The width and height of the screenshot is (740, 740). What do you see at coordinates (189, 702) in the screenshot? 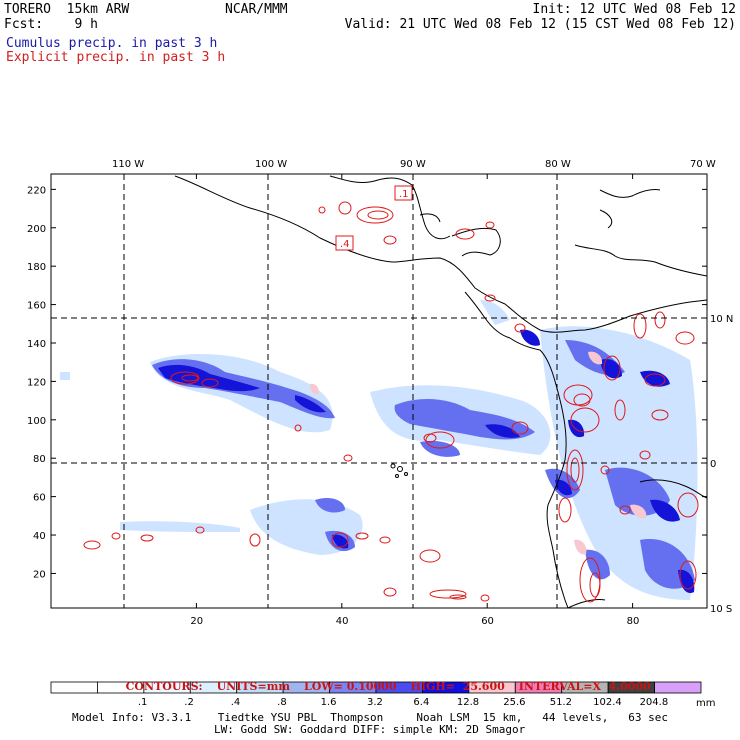
I see `colorbar-label: .2` at bounding box center [189, 702].